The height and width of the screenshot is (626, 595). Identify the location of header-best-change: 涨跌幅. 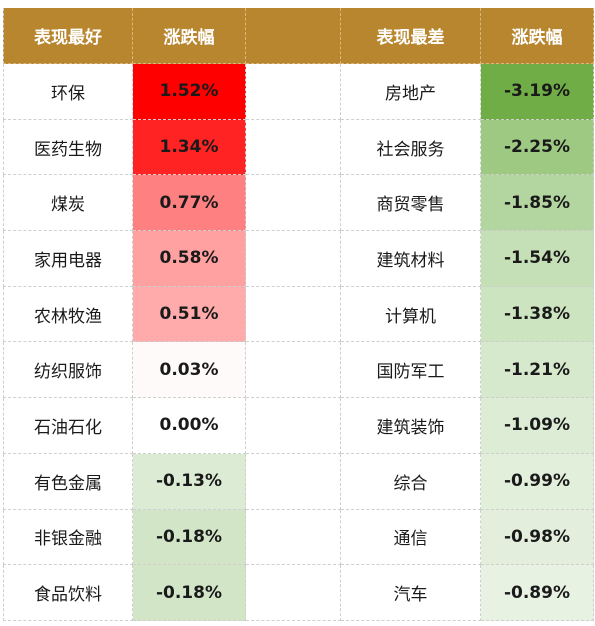
(189, 36).